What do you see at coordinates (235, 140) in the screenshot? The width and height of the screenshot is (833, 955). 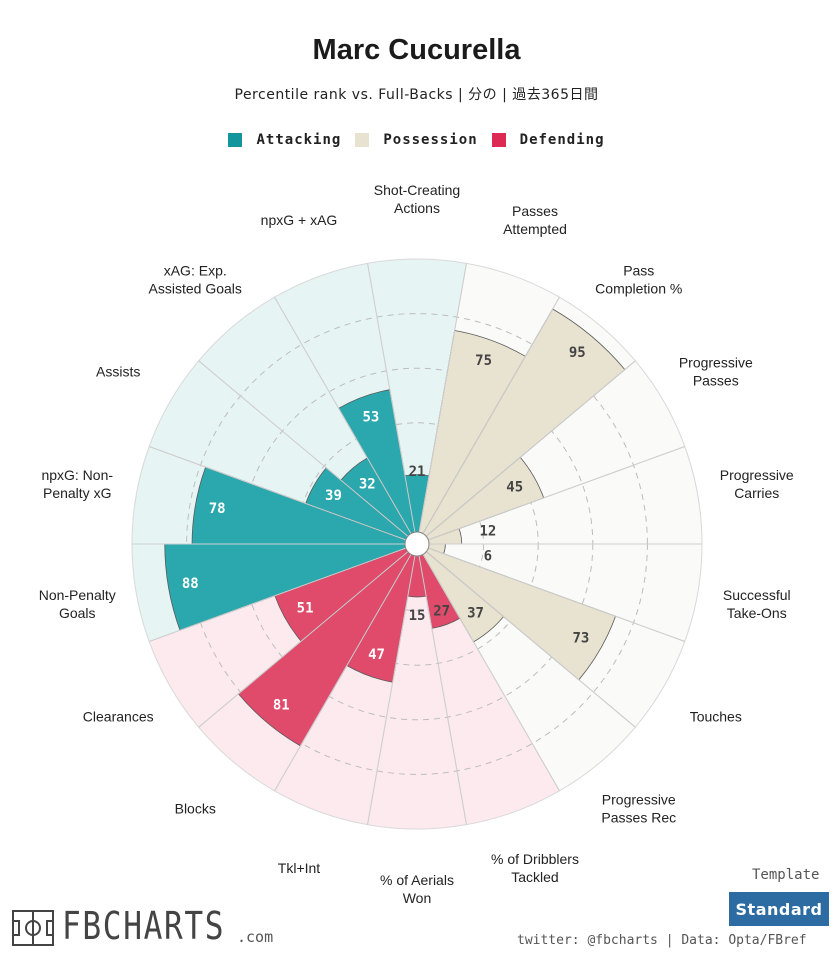 I see `legend-swatch-attacking` at bounding box center [235, 140].